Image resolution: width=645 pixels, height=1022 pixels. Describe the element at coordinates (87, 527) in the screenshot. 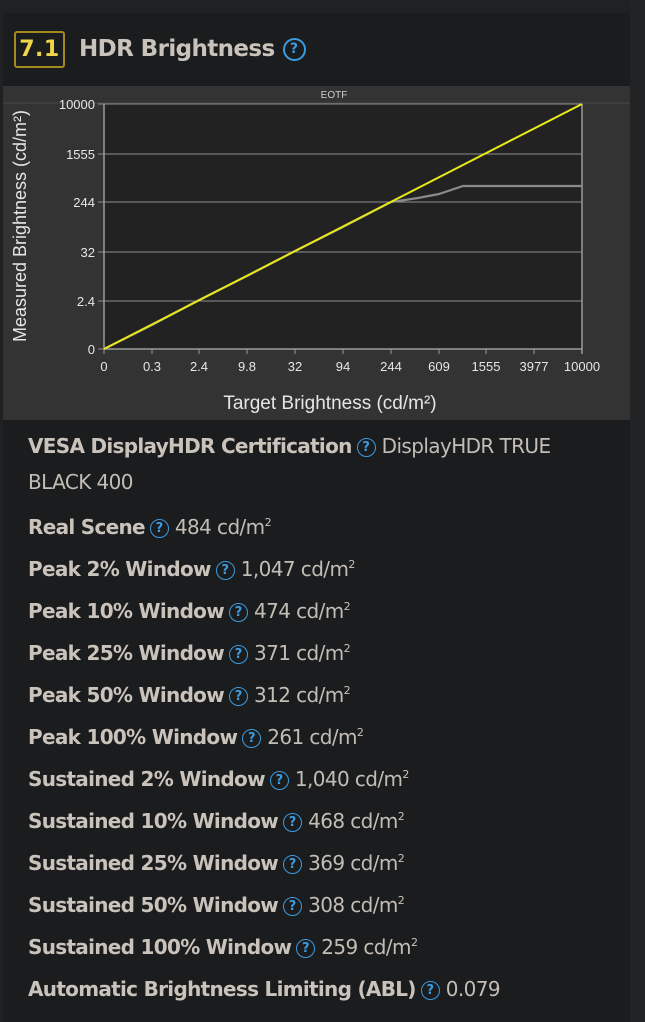

I see `spec-label: Real Scene` at that location.